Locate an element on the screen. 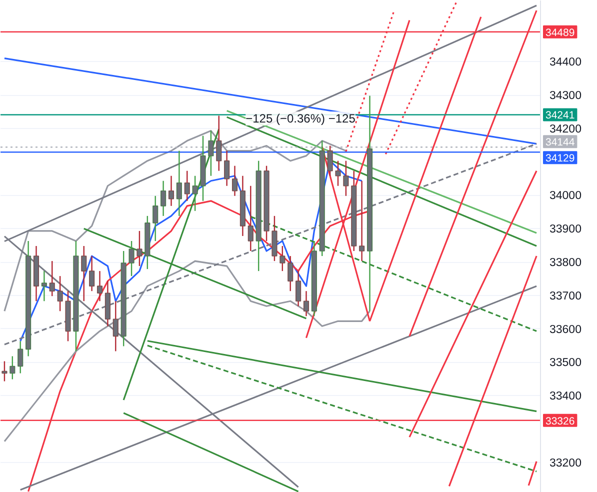  y-tick-label: 33500 is located at coordinates (566, 363).